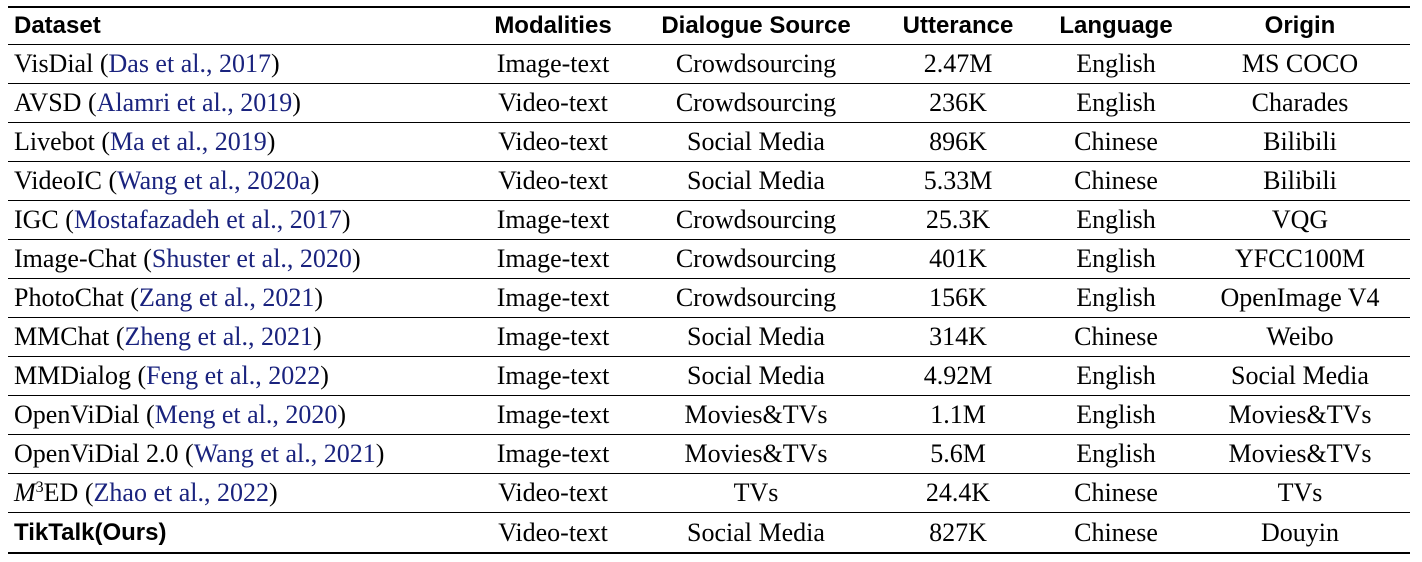 This screenshot has width=1422, height=562. Describe the element at coordinates (218, 336) in the screenshot. I see `citation-link: Zheng et al., 2021` at that location.